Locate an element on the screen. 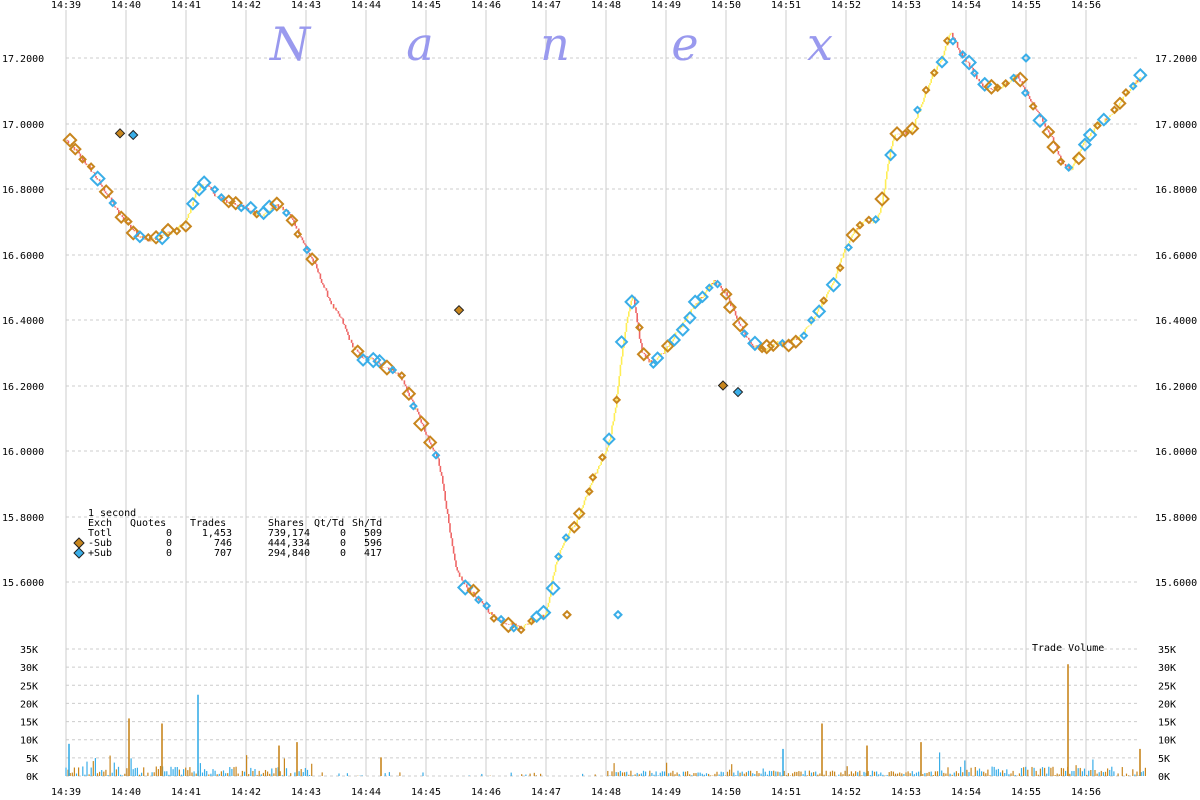 The width and height of the screenshot is (1200, 800). stats-shtd: 509 is located at coordinates (373, 533).